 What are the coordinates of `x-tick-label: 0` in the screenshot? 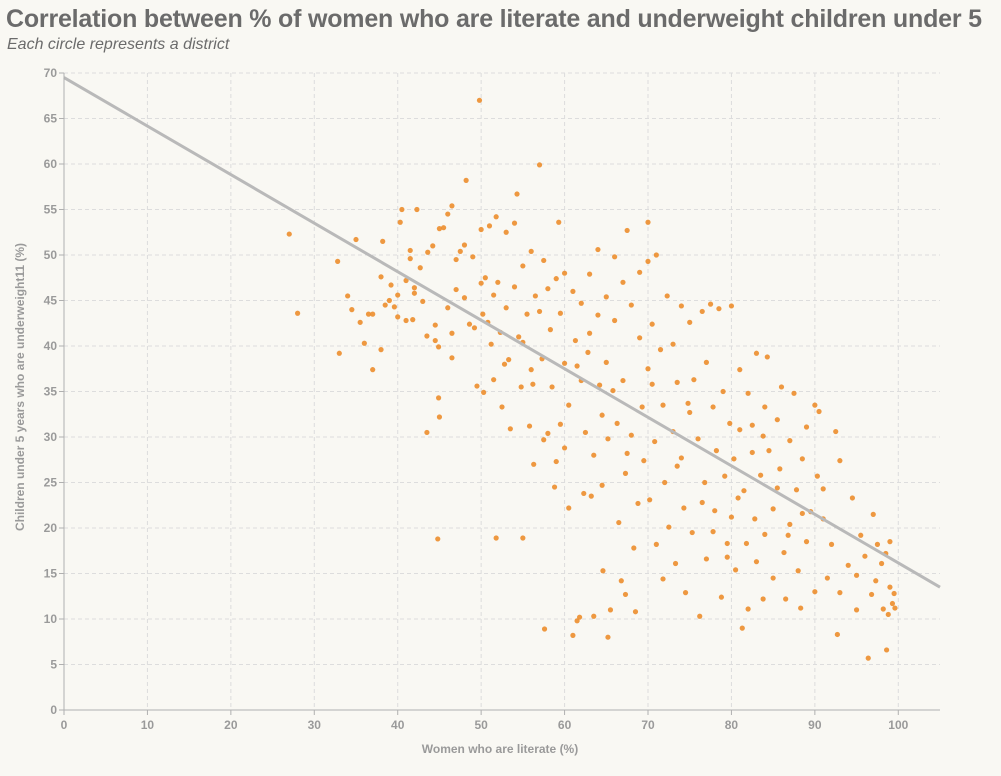 It's located at (64, 725).